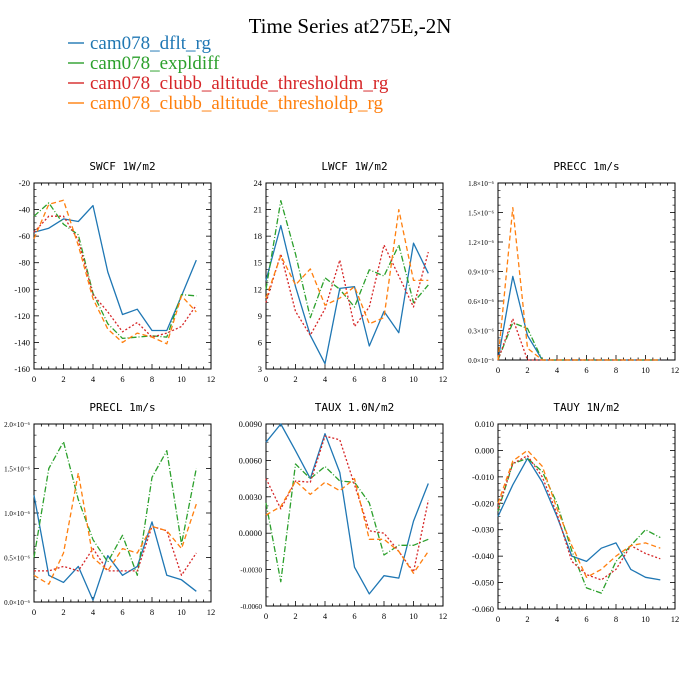 Image resolution: width=700 pixels, height=700 pixels. Describe the element at coordinates (481, 332) in the screenshot. I see `y-tick-label: 0.3×10⁻⁶` at that location.